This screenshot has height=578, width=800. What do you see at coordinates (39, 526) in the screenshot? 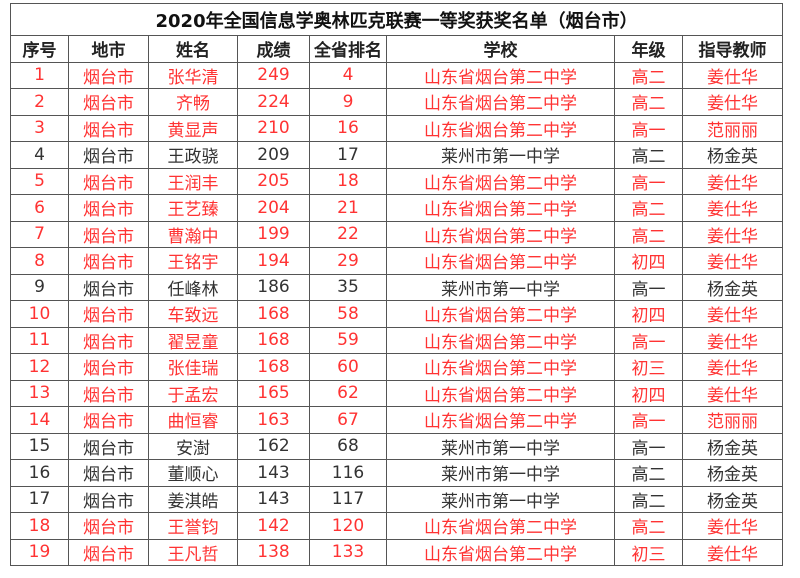
I see `cell-index: 18` at bounding box center [39, 526].